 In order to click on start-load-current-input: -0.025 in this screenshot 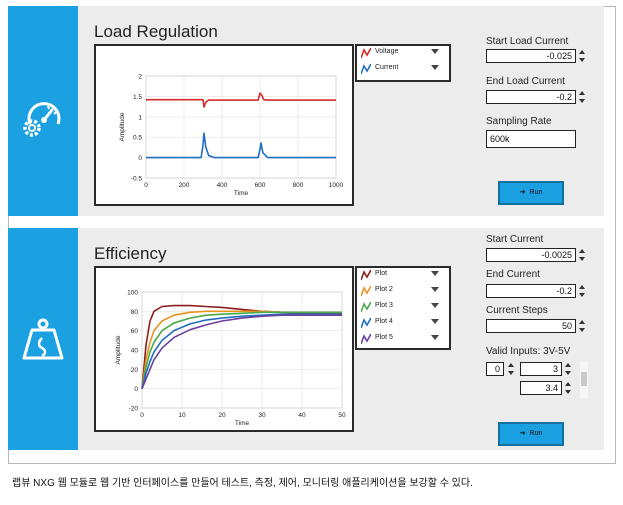, I will do `click(531, 56)`.